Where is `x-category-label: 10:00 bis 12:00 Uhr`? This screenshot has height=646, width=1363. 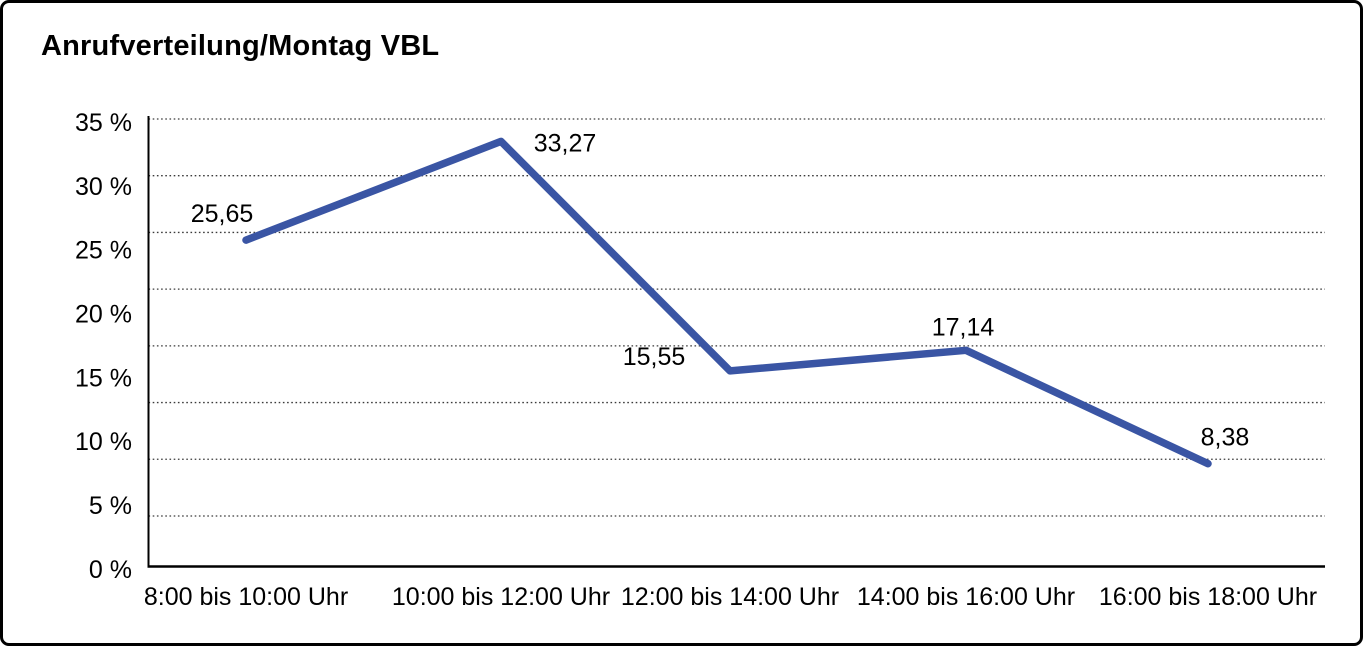
x-category-label: 10:00 bis 12:00 Uhr is located at coordinates (501, 597).